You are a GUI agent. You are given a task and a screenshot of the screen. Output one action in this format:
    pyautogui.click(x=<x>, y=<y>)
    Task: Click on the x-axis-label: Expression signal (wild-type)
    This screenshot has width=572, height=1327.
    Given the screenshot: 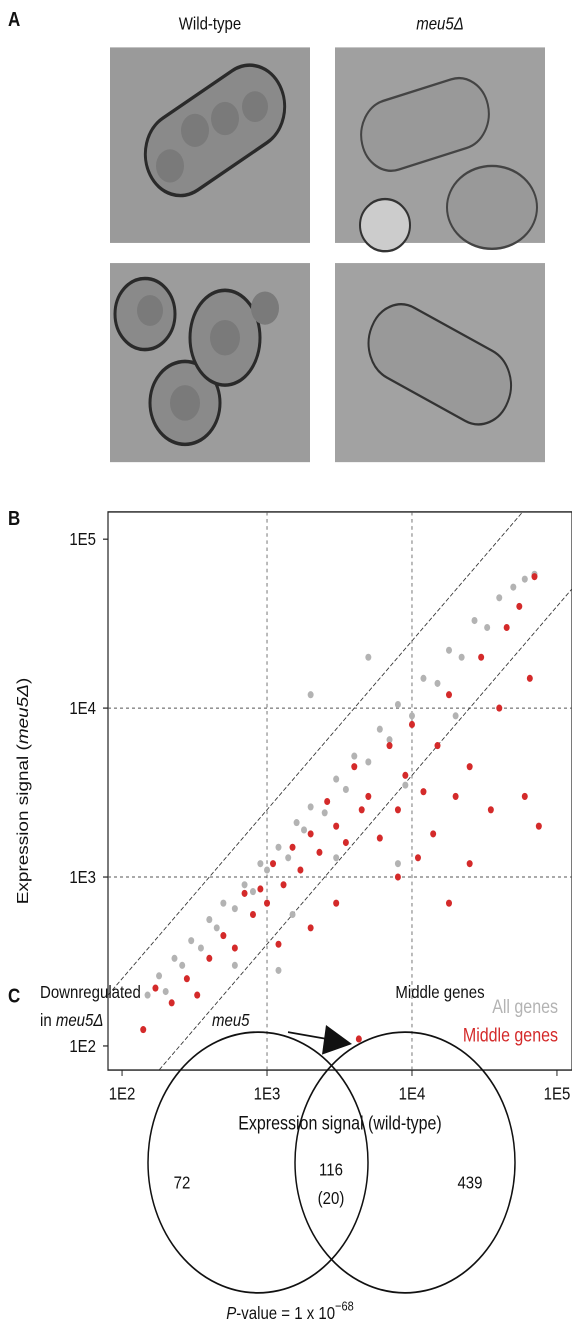 What is the action you would take?
    pyautogui.click(x=340, y=1123)
    